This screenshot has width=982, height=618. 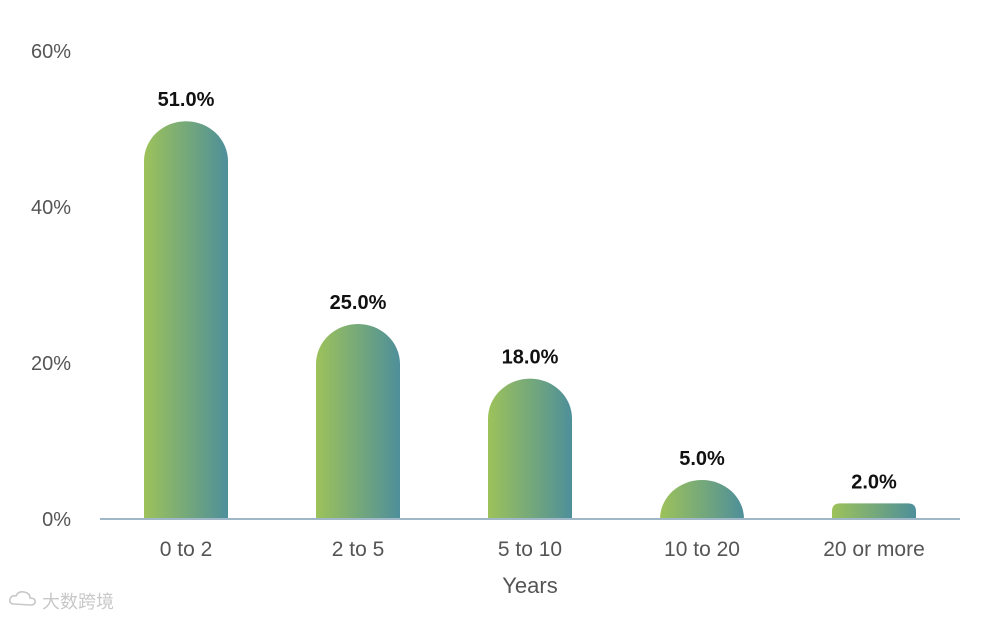 What do you see at coordinates (78, 602) in the screenshot?
I see `watermark-text: 大数跨境` at bounding box center [78, 602].